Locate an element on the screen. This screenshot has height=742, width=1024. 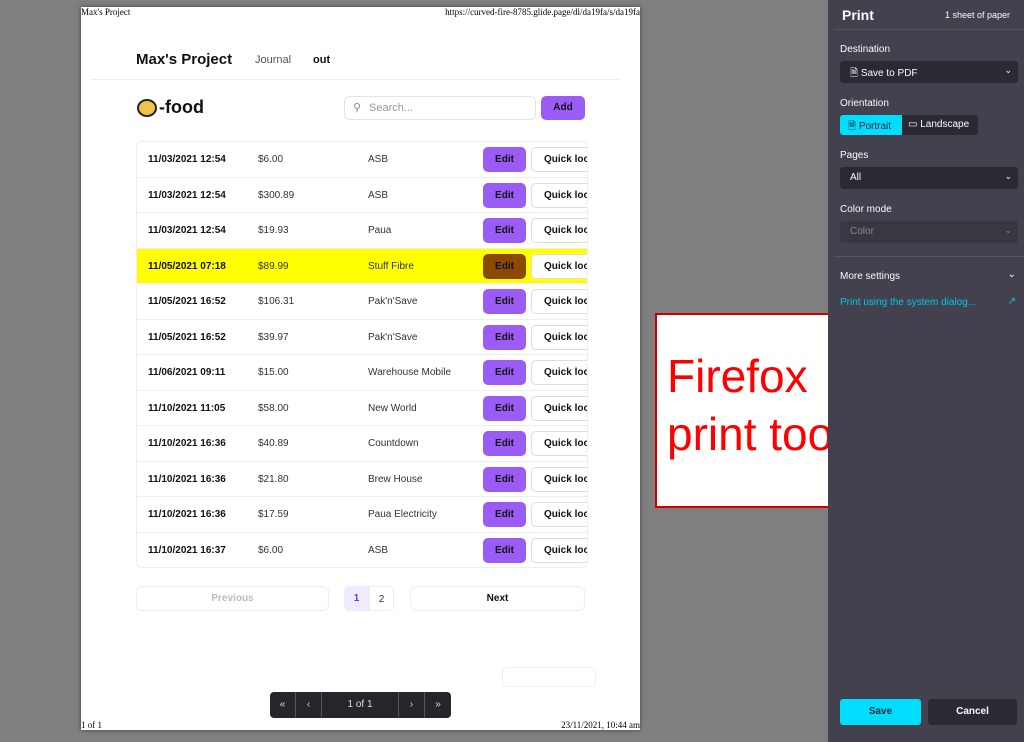
nav-journal: Journal is located at coordinates (273, 60).